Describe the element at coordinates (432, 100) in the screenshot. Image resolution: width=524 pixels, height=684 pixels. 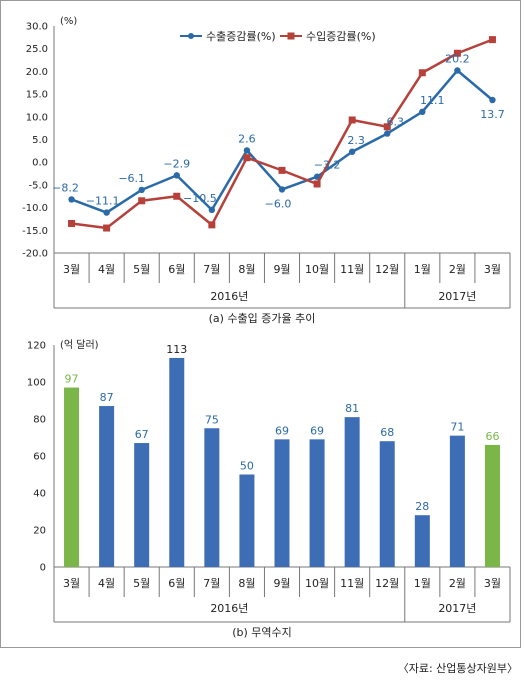
I see `data-label: 11.1` at that location.